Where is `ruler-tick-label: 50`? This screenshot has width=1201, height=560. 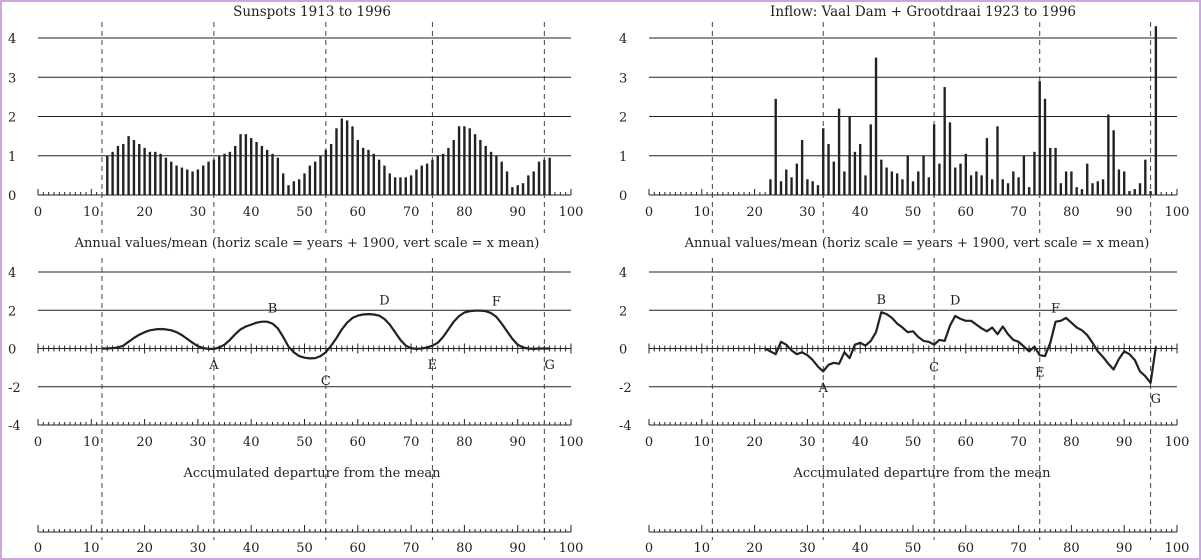
ruler-tick-label: 50 is located at coordinates (304, 548).